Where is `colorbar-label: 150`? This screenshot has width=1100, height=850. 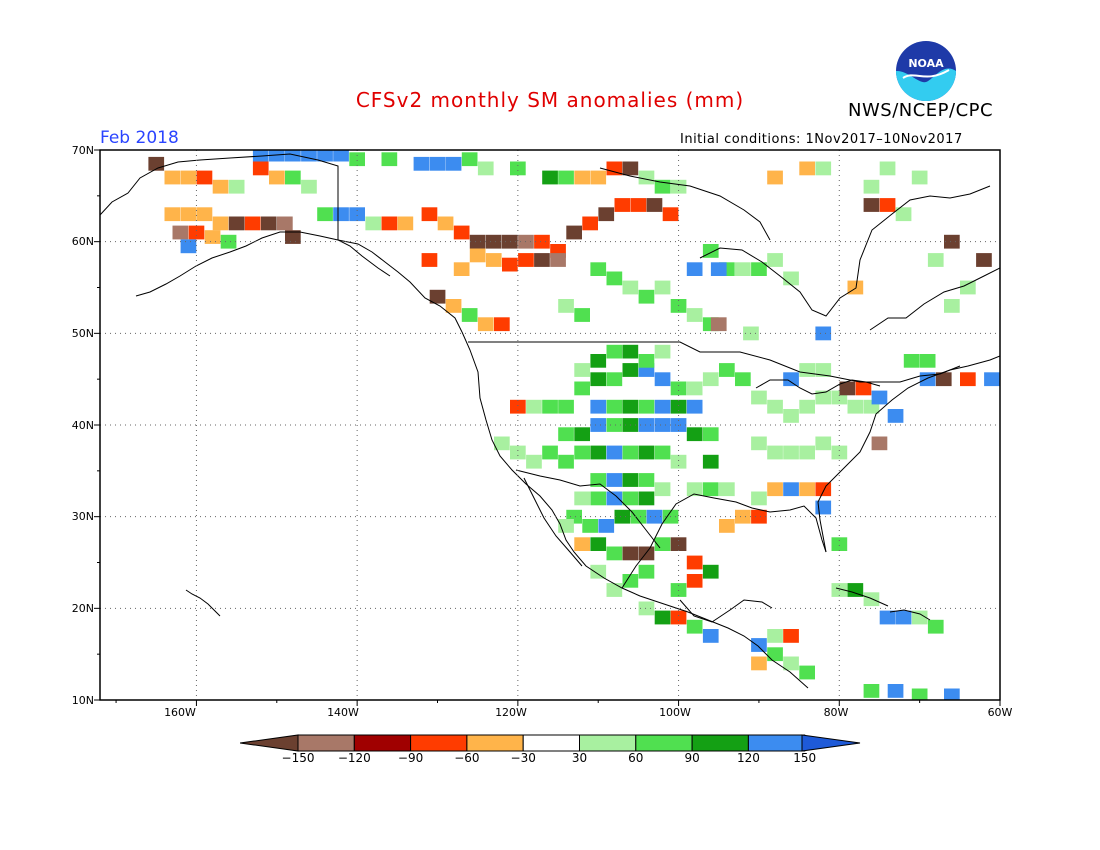 colorbar-label: 150 is located at coordinates (805, 758).